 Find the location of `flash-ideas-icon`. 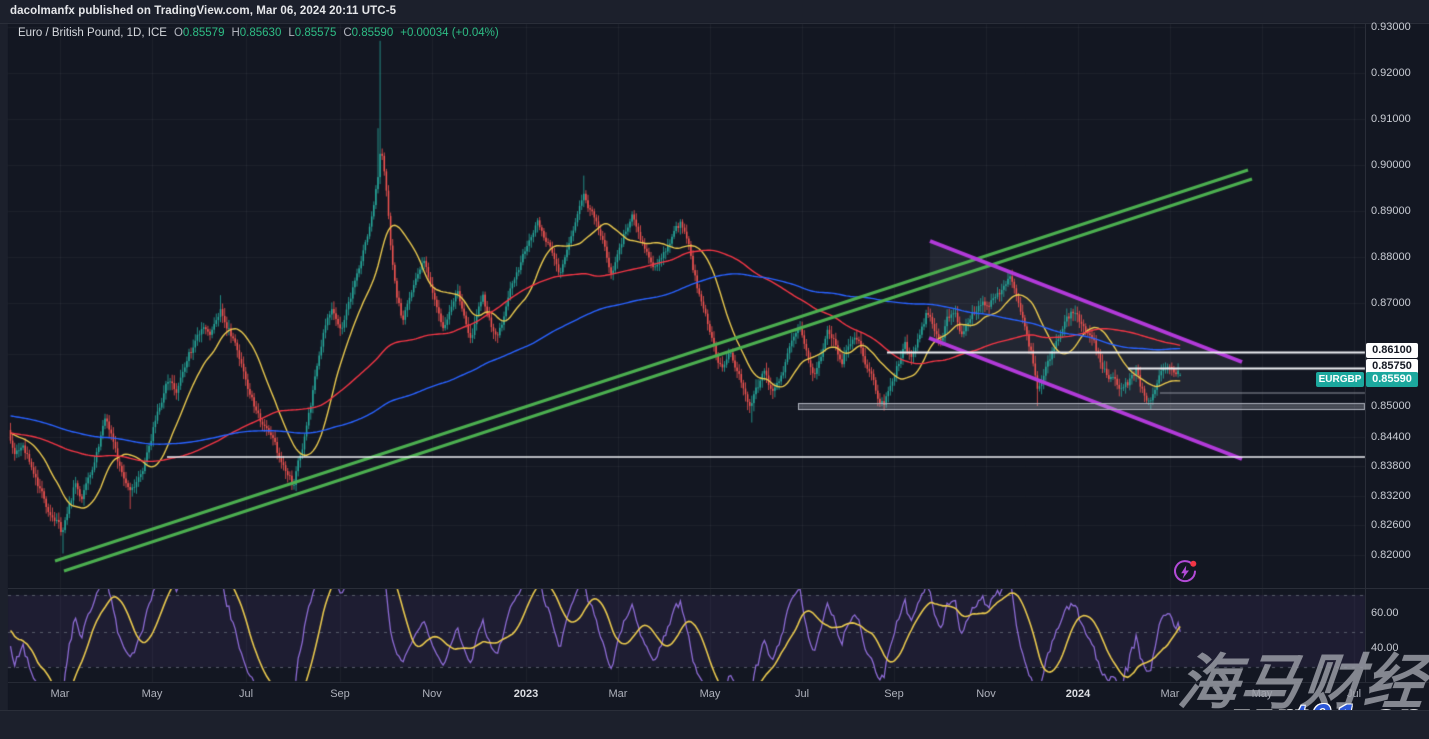

flash-ideas-icon is located at coordinates (1185, 572).